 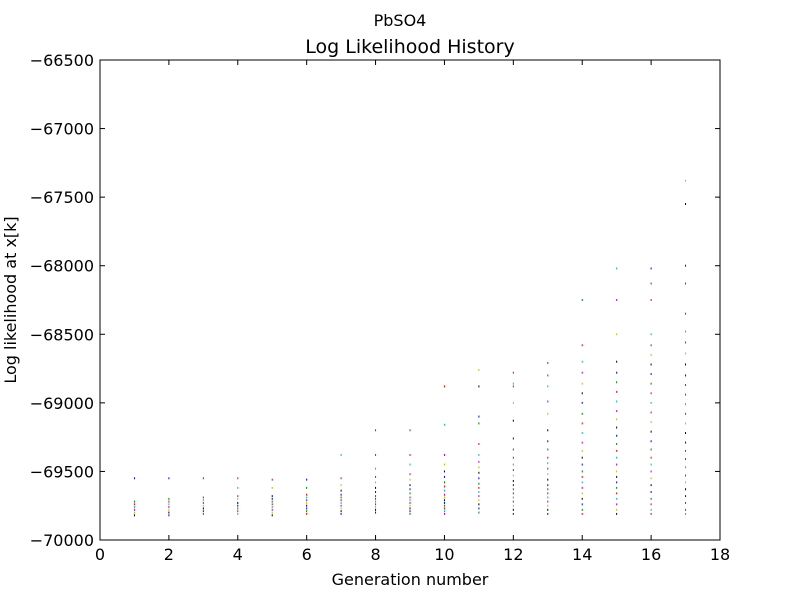 I want to click on y-tick-label: −67000, so click(x=62, y=129).